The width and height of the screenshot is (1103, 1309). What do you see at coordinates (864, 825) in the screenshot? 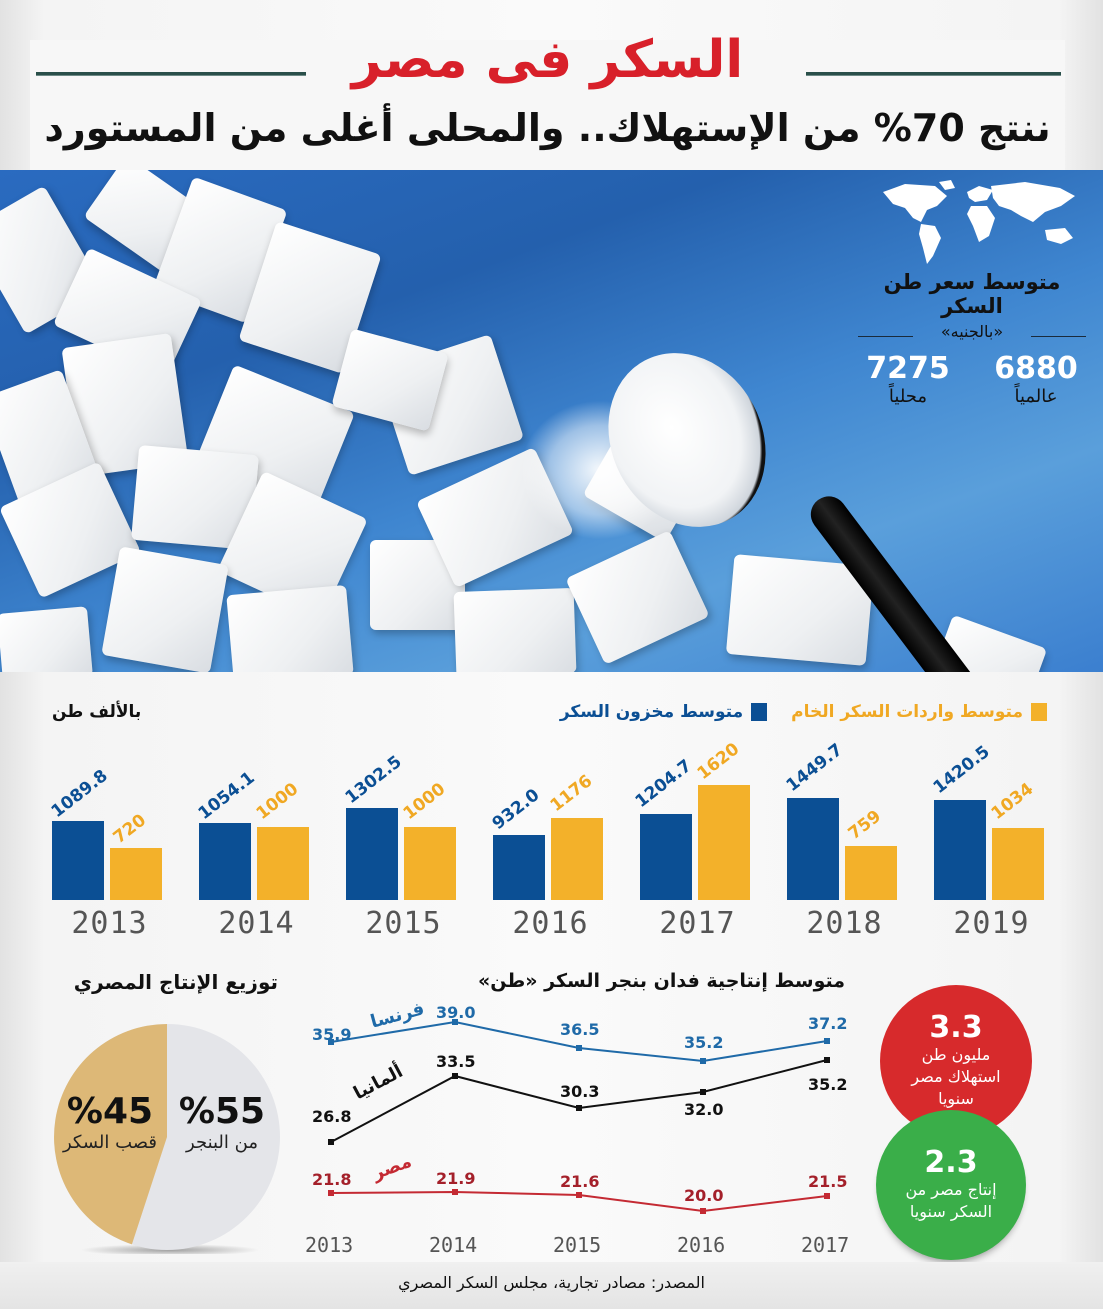
I see `bar-value-imports: 759` at bounding box center [864, 825].